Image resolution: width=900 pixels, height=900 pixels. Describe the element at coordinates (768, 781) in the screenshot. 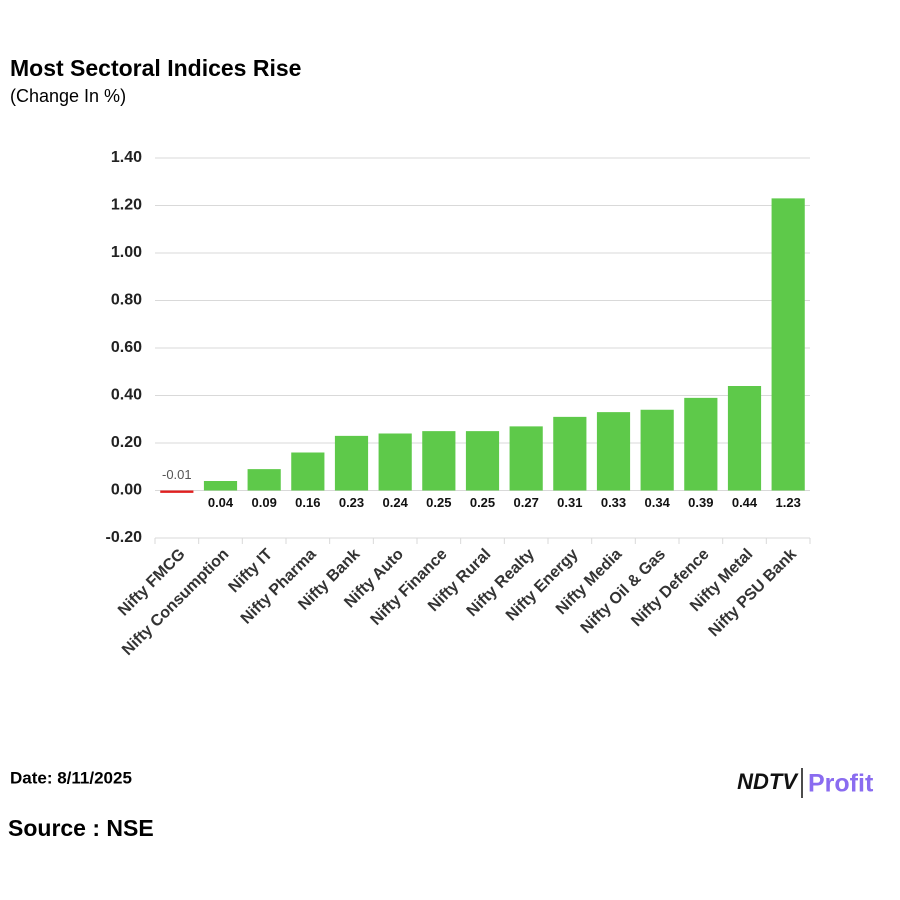

I see `logo-ndtv: NDTV` at that location.